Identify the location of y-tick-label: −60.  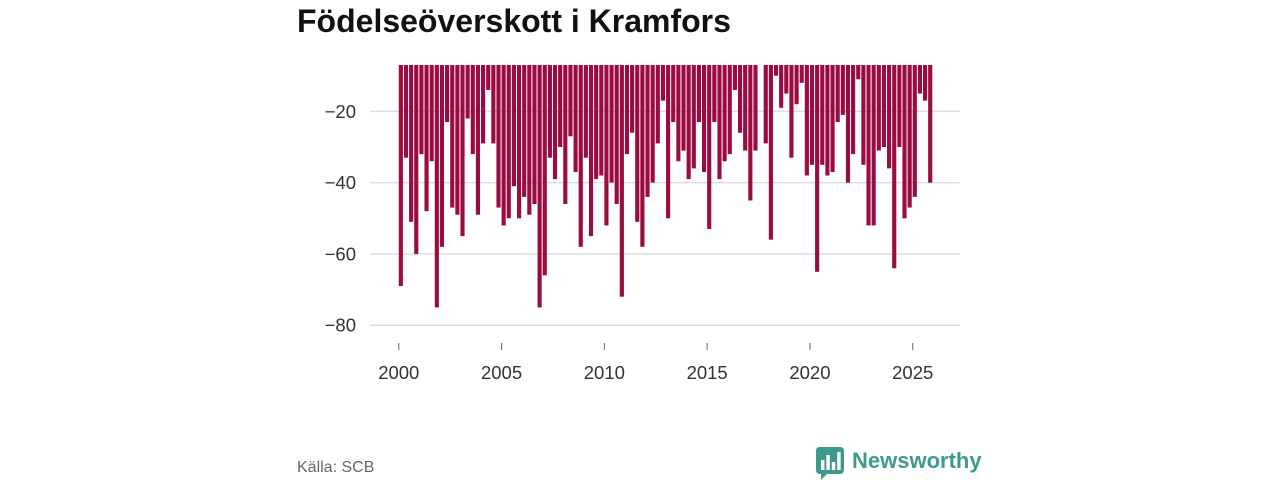
(340, 253).